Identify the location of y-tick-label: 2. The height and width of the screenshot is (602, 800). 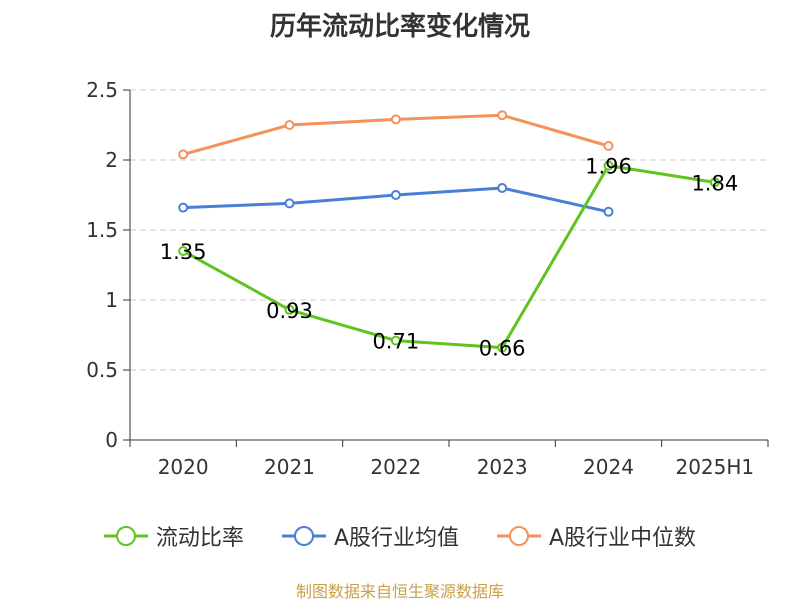
(111, 160).